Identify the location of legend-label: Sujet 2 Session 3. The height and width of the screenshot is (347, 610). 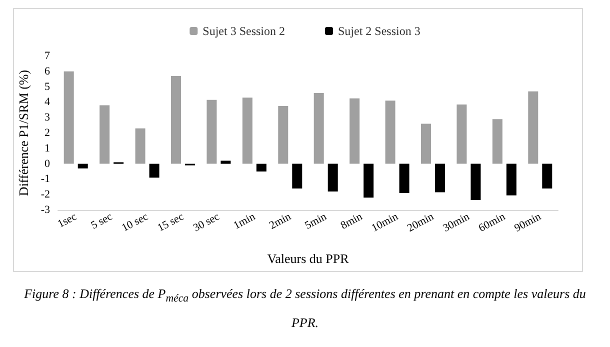
(379, 31).